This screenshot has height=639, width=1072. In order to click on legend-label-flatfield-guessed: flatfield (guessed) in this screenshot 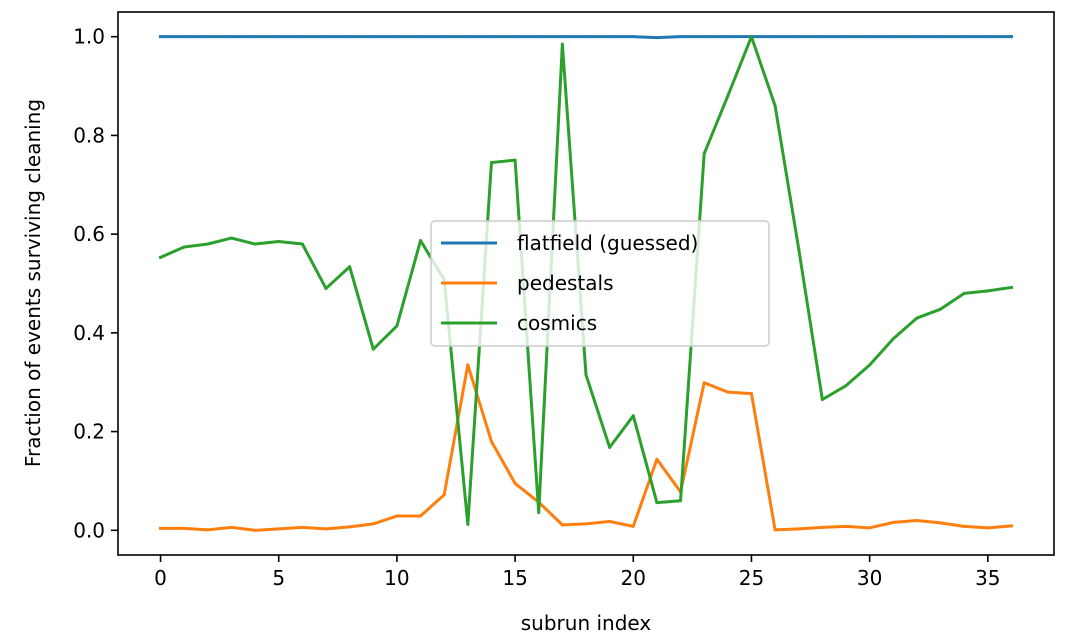, I will do `click(607, 243)`.